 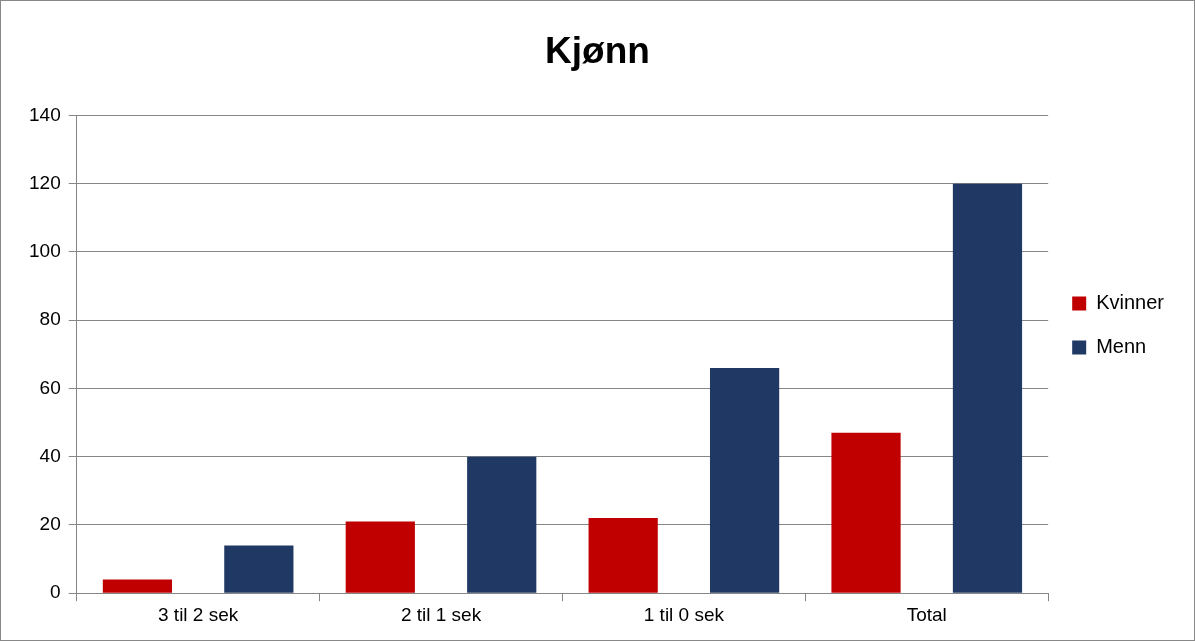 What do you see at coordinates (50, 455) in the screenshot?
I see `y-tick-label: 40` at bounding box center [50, 455].